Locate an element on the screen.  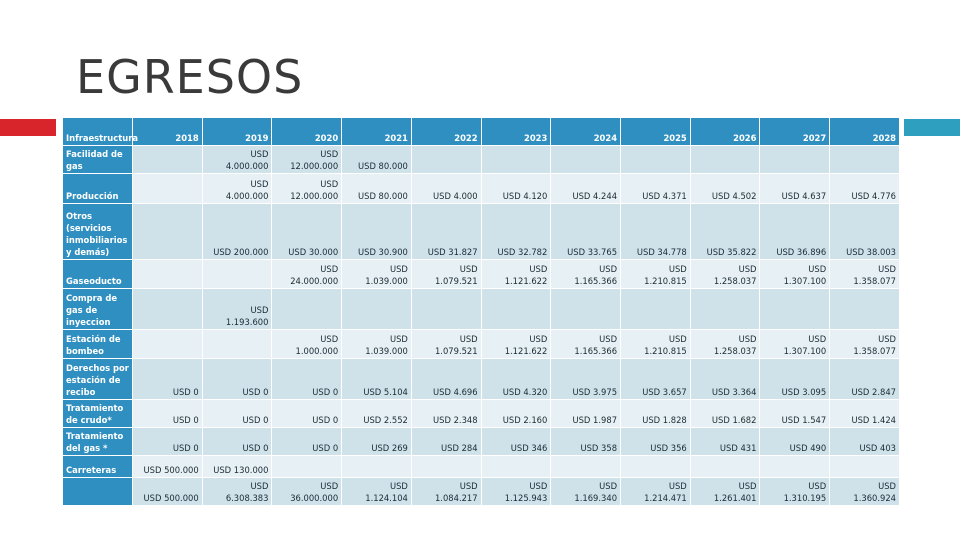
accent-bar-right is located at coordinates (932, 127).